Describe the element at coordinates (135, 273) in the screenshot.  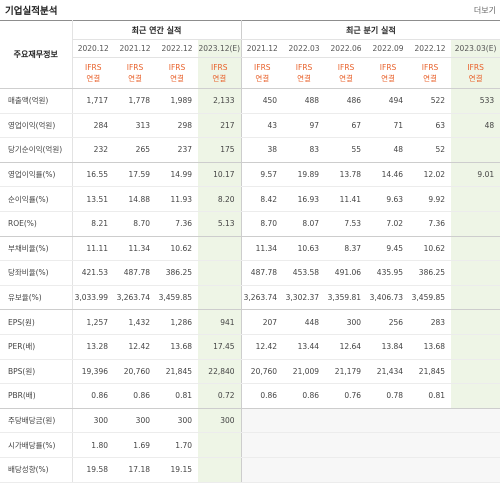
I see `annual-value-cell: 487.78` at that location.